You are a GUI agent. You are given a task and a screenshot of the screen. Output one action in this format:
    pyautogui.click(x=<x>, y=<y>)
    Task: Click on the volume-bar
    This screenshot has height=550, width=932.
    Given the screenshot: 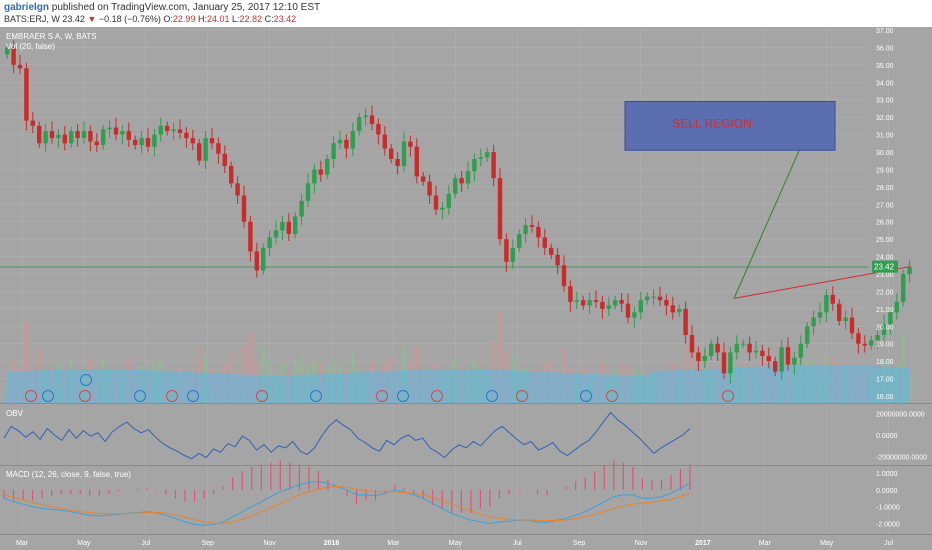 What is the action you would take?
    pyautogui.click(x=250, y=368)
    